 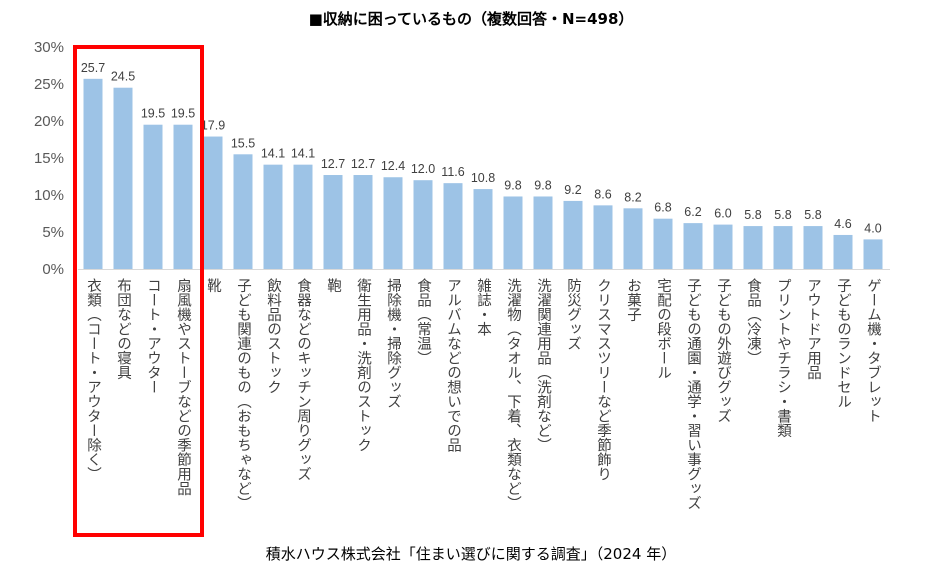 I want to click on x-tick-label: 鞄, so click(x=333, y=285).